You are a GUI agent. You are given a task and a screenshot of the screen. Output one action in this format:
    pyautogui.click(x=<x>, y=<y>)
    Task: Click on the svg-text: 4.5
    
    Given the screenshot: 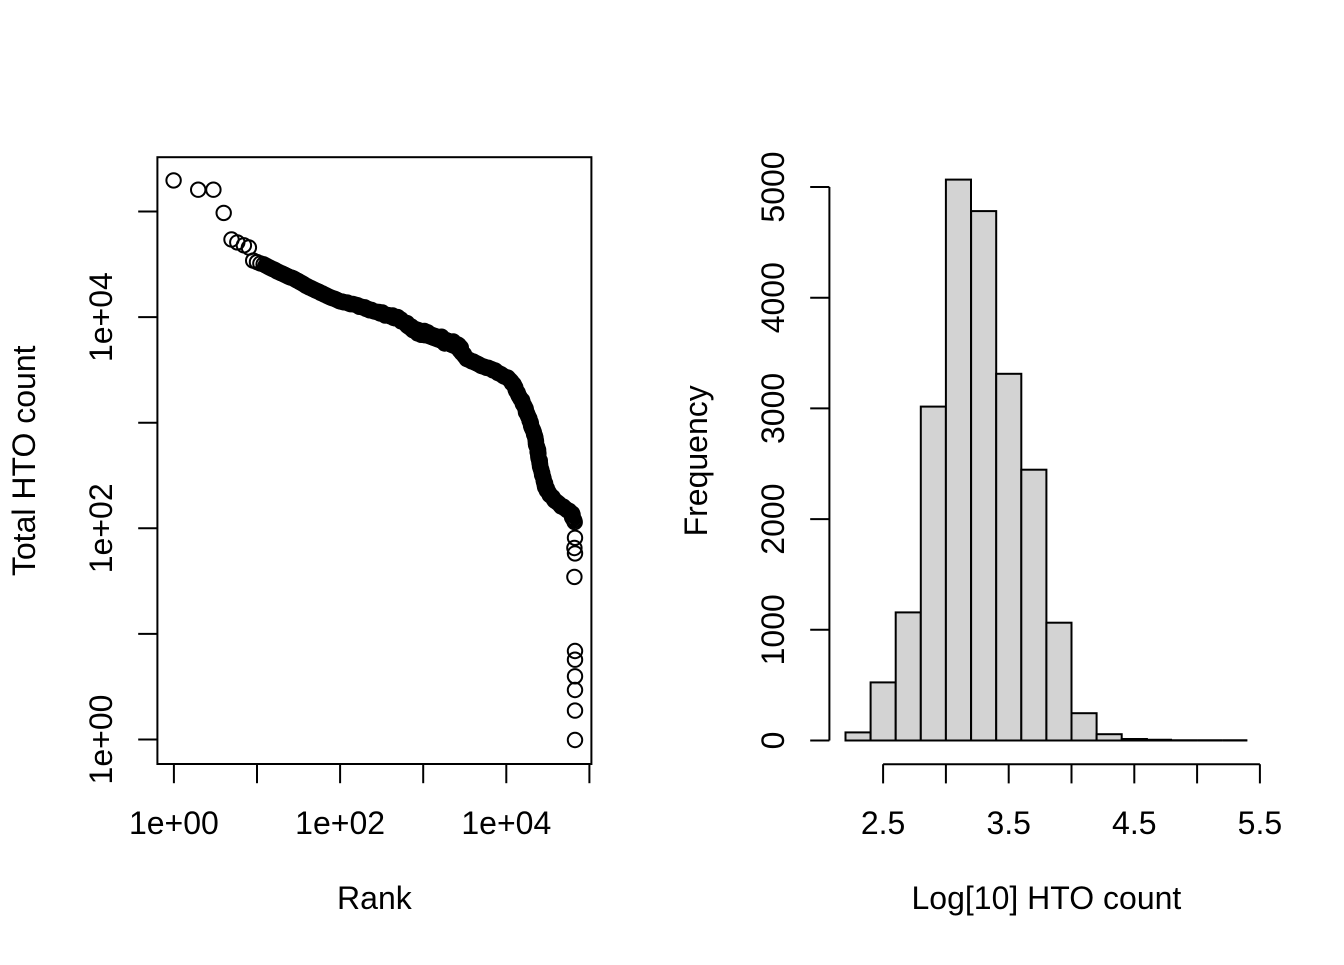 What is the action you would take?
    pyautogui.click(x=1134, y=823)
    